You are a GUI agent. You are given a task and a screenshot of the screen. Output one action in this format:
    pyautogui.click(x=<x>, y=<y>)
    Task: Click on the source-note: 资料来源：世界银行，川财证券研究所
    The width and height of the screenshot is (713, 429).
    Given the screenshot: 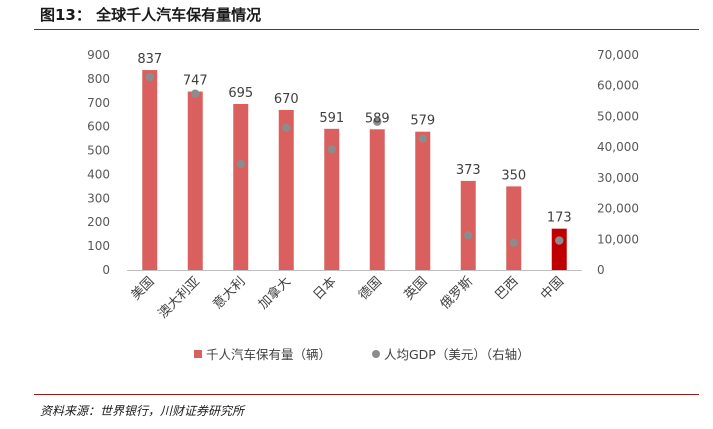 What is the action you would take?
    pyautogui.click(x=142, y=411)
    